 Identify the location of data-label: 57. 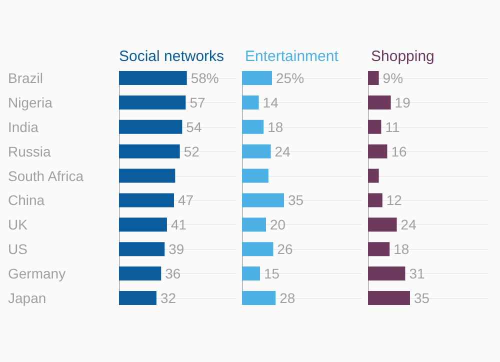
(198, 102).